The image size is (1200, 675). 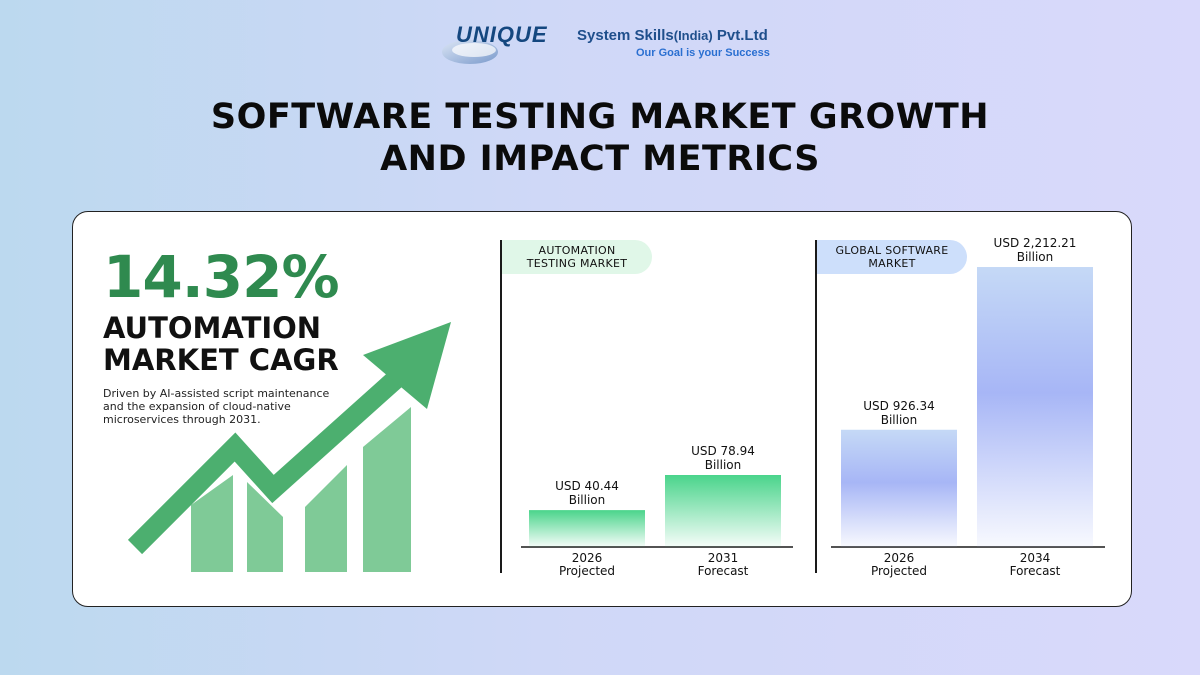 I want to click on automation-value-label-2026: USD 40.44 Billion, so click(x=587, y=493).